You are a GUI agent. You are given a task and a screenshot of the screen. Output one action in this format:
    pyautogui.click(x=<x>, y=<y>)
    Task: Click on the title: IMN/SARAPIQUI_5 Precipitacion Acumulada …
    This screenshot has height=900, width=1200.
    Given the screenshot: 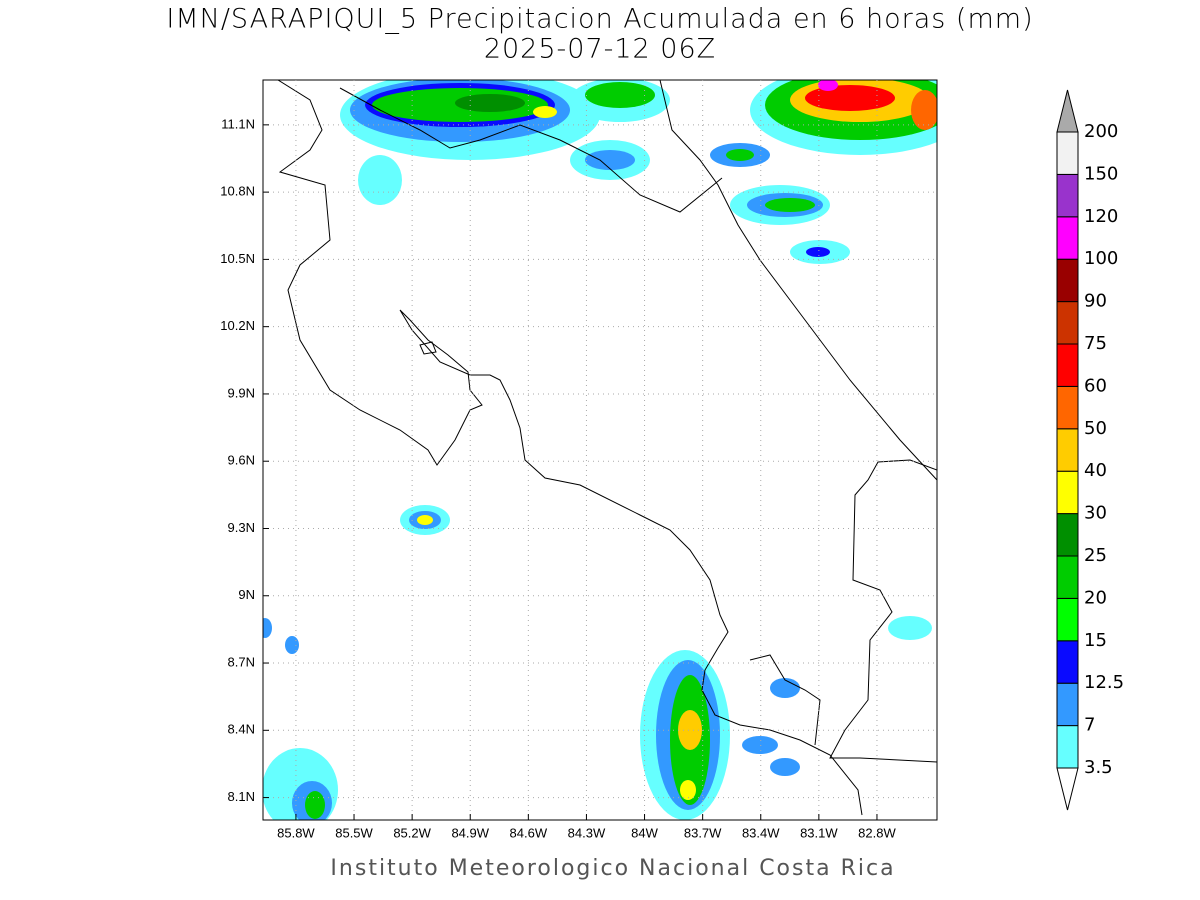 What is the action you would take?
    pyautogui.click(x=599, y=19)
    